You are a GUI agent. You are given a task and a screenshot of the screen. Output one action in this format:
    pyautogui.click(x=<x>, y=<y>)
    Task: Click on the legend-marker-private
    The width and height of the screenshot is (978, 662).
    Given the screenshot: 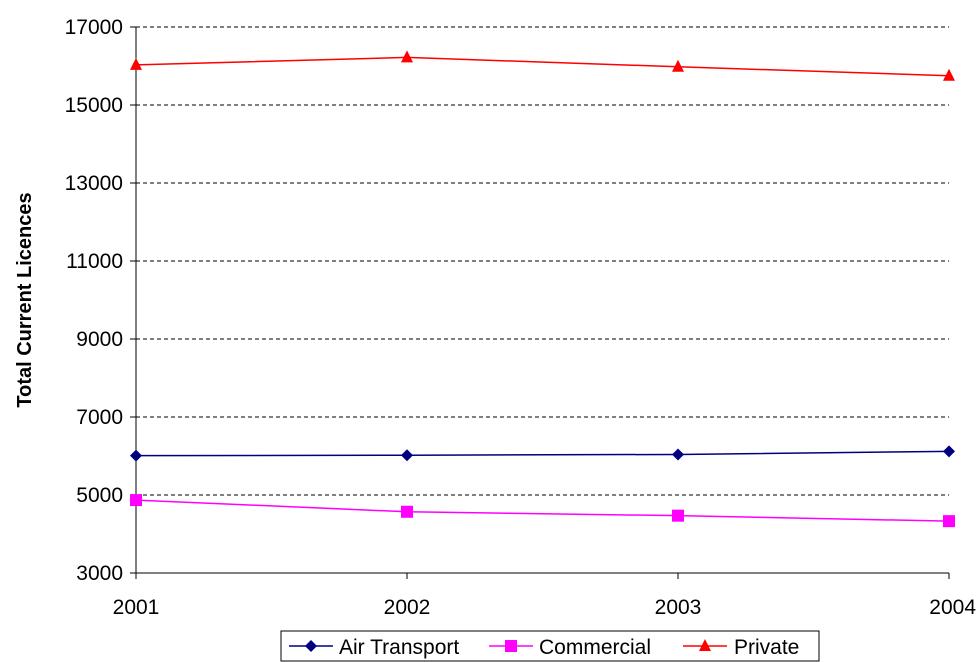 What is the action you would take?
    pyautogui.click(x=705, y=645)
    